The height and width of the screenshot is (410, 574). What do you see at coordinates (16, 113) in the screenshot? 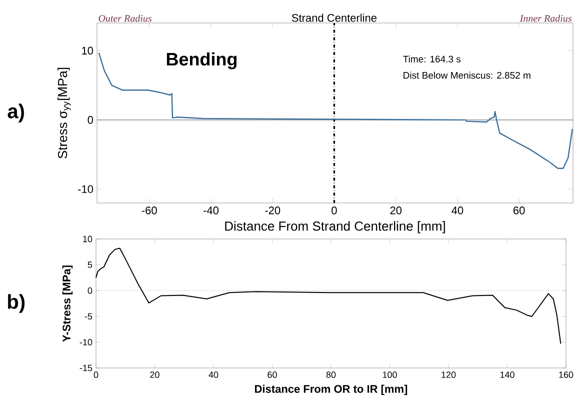
I see `text: a)` at bounding box center [16, 113].